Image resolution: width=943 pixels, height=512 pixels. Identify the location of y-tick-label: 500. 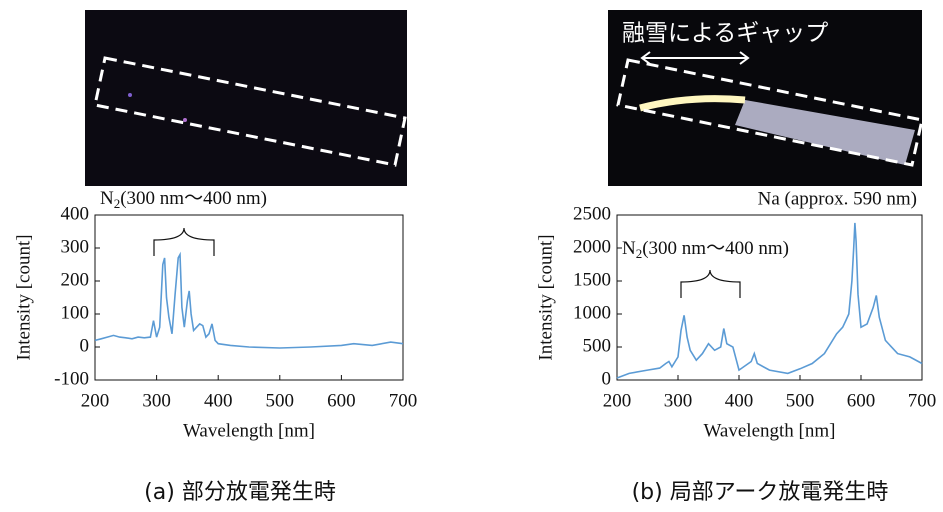
(597, 345).